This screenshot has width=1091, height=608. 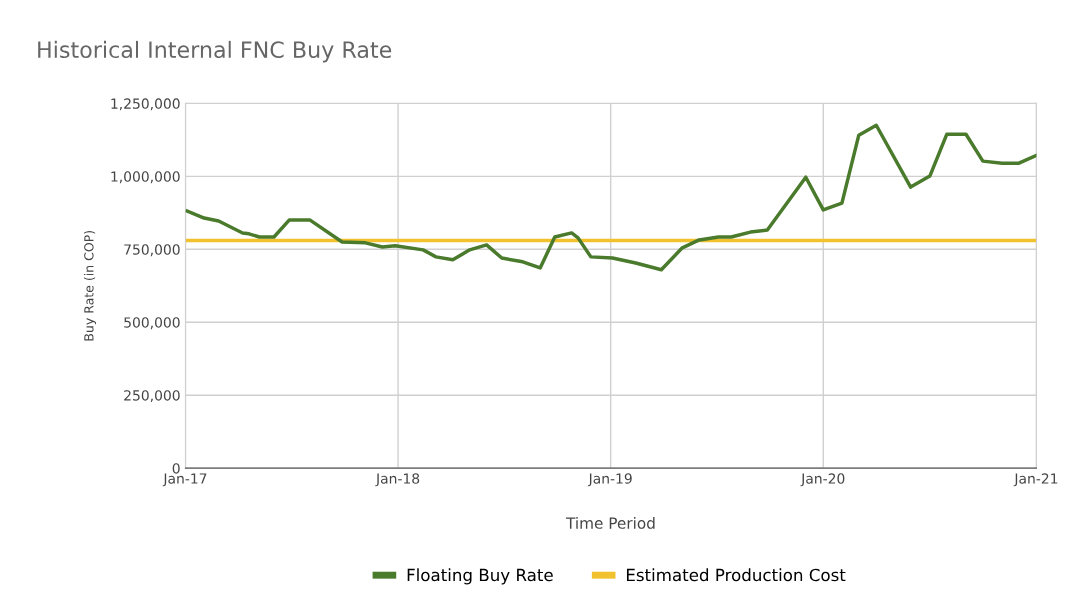 I want to click on x-tick-label: Jan-17, so click(x=184, y=480).